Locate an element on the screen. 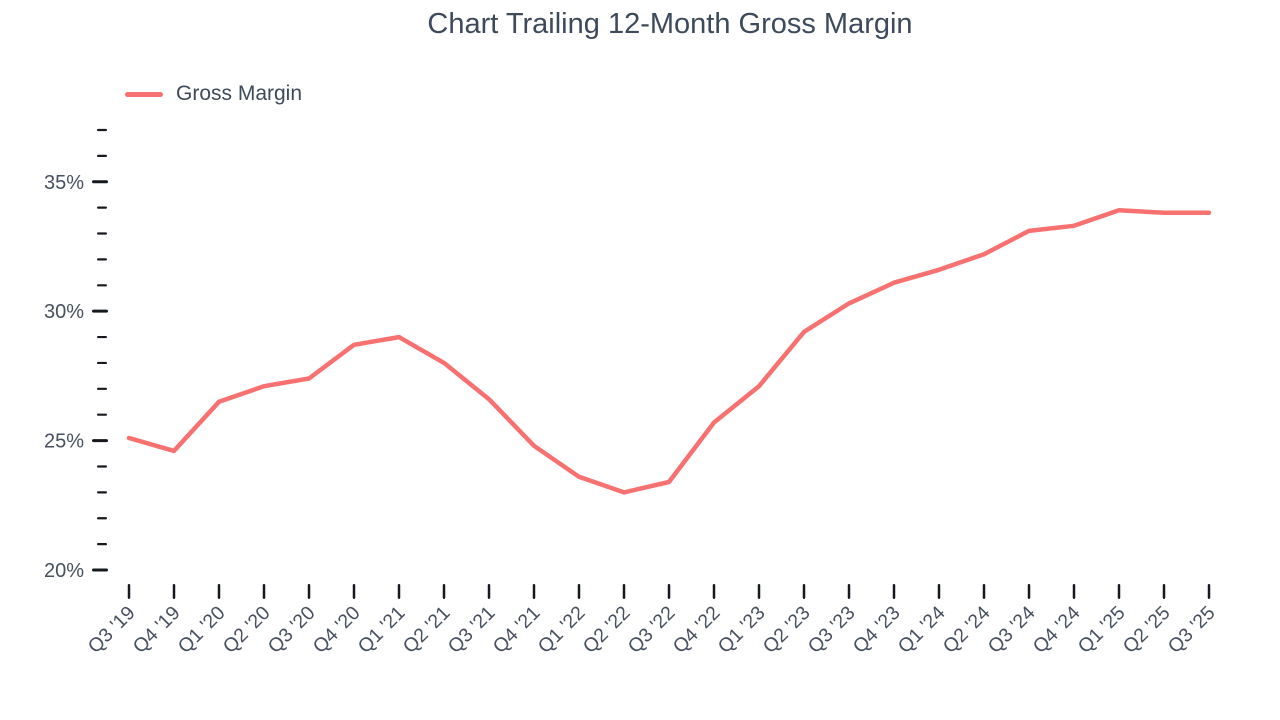 This screenshot has height=720, width=1280. x-axis-label: Q1 '22 is located at coordinates (562, 630).